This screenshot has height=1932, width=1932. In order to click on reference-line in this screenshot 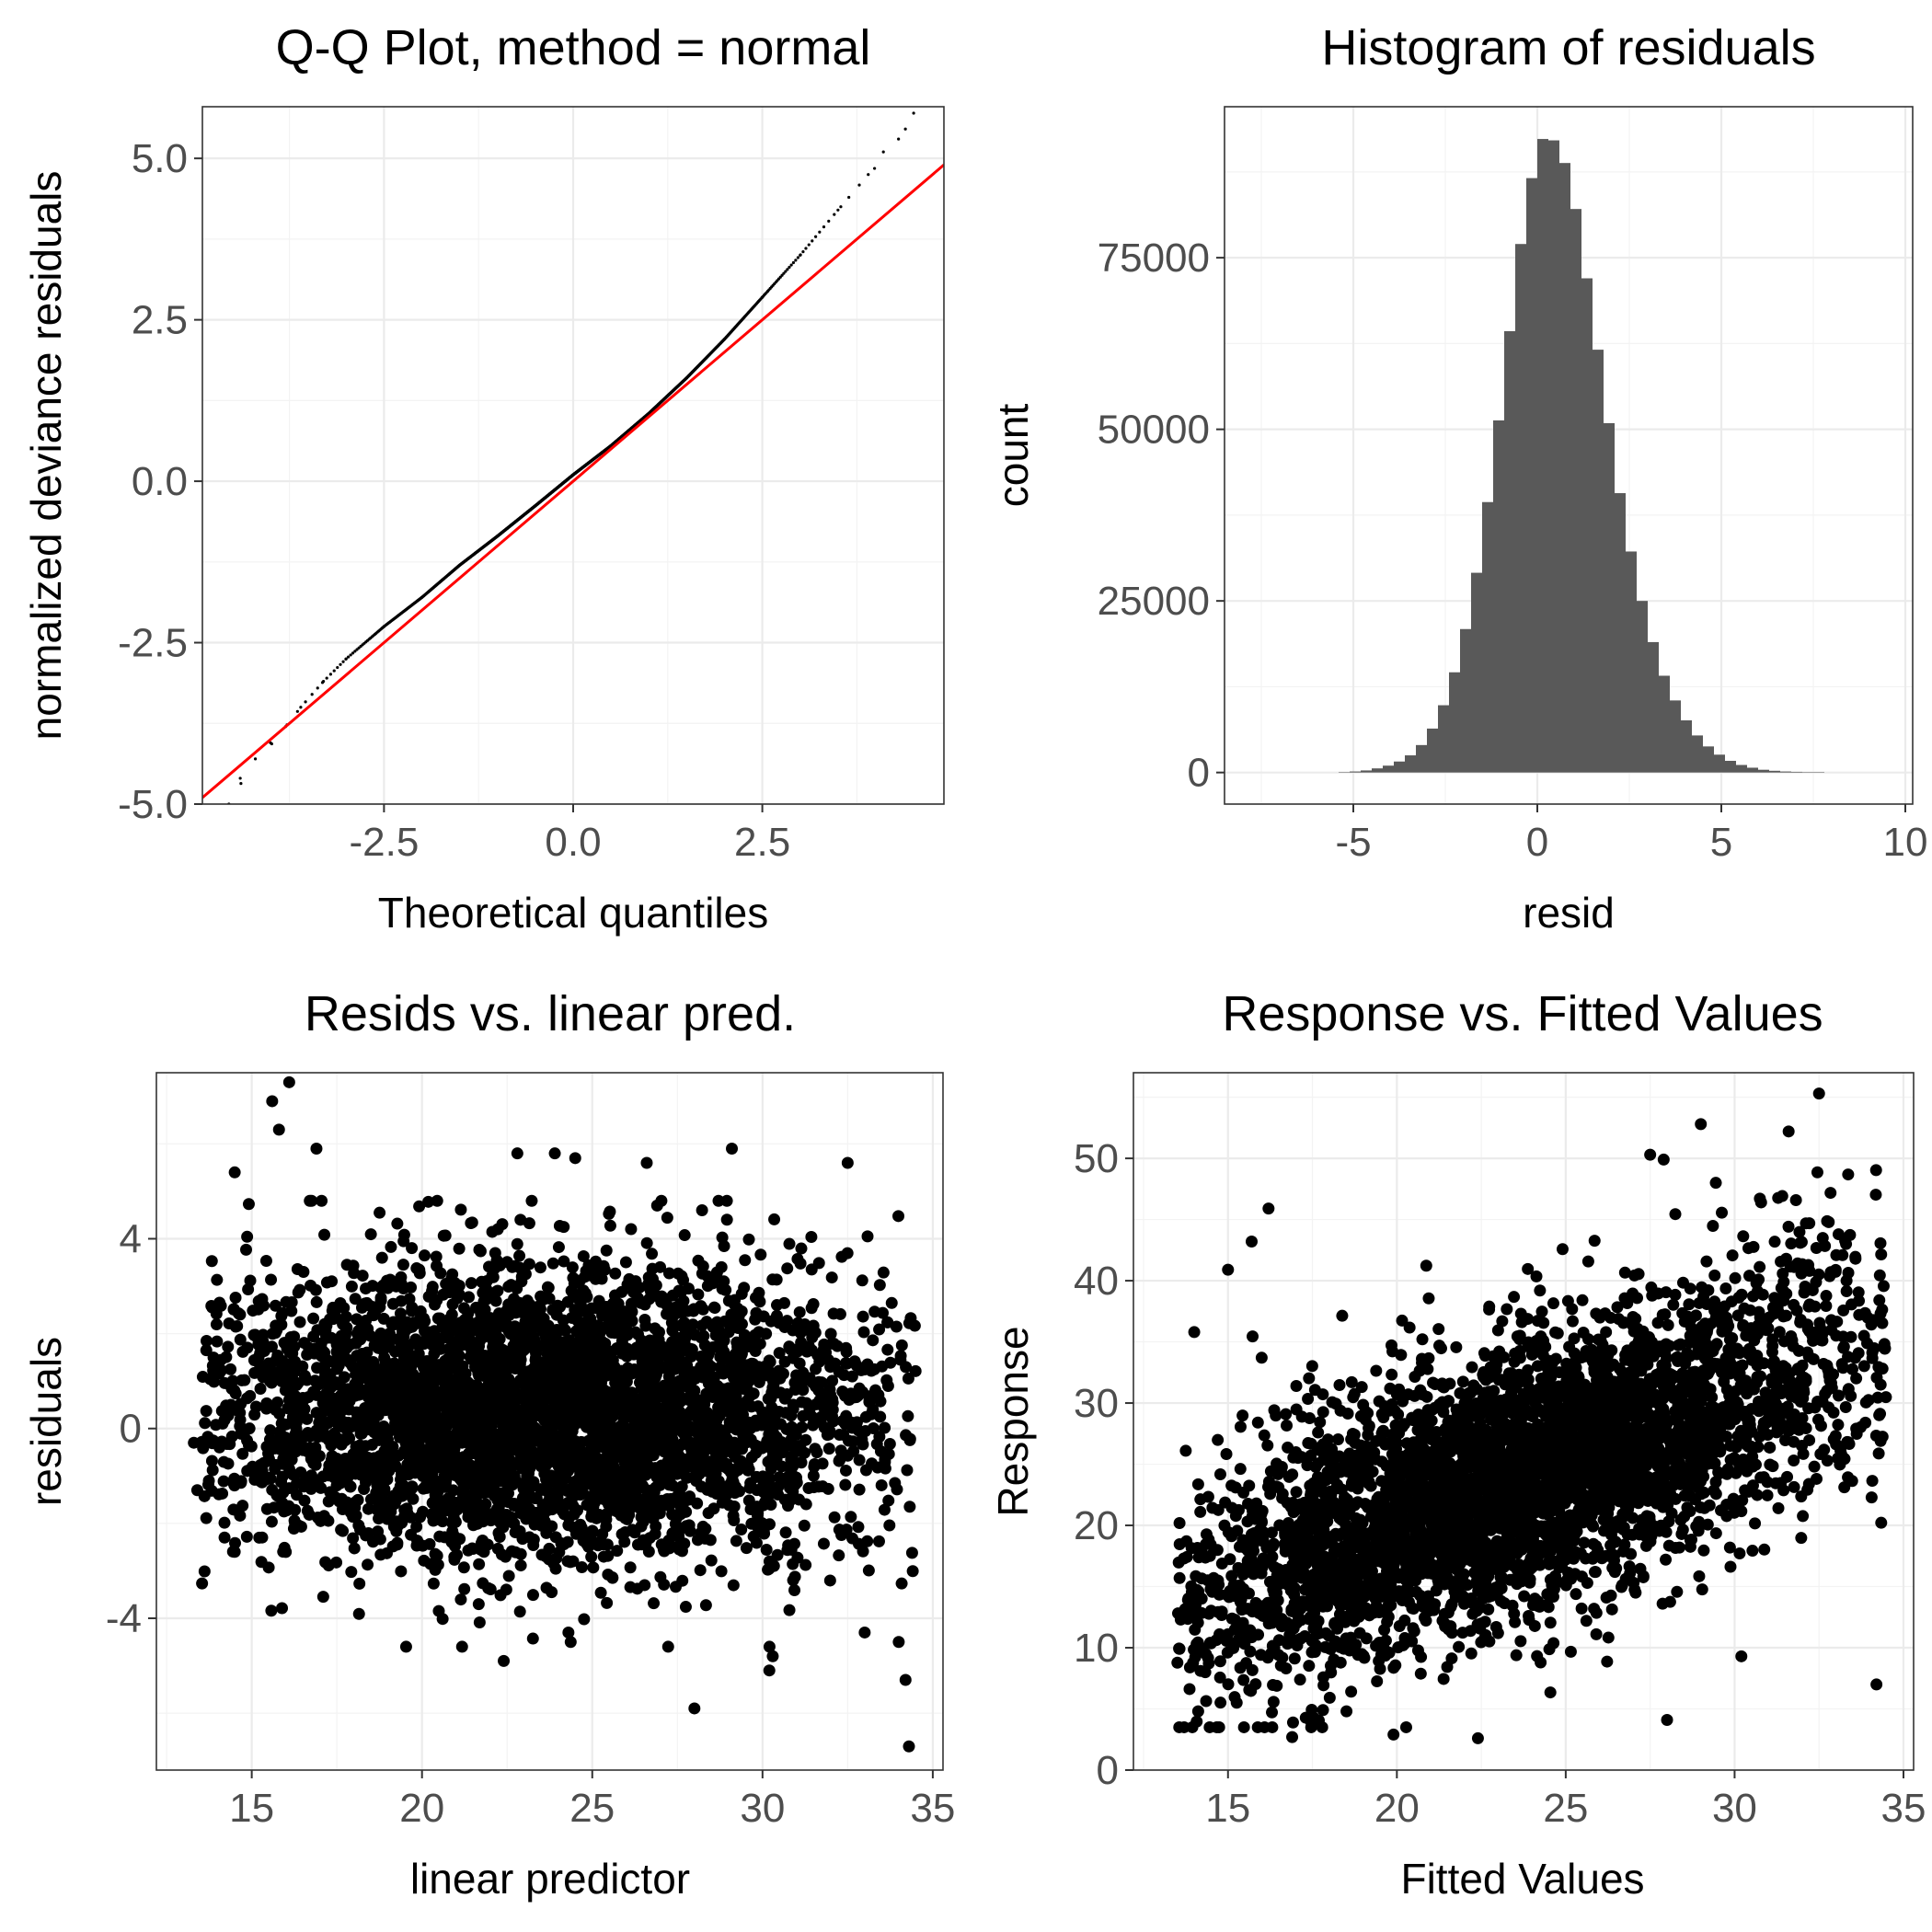, I will do `click(573, 481)`.